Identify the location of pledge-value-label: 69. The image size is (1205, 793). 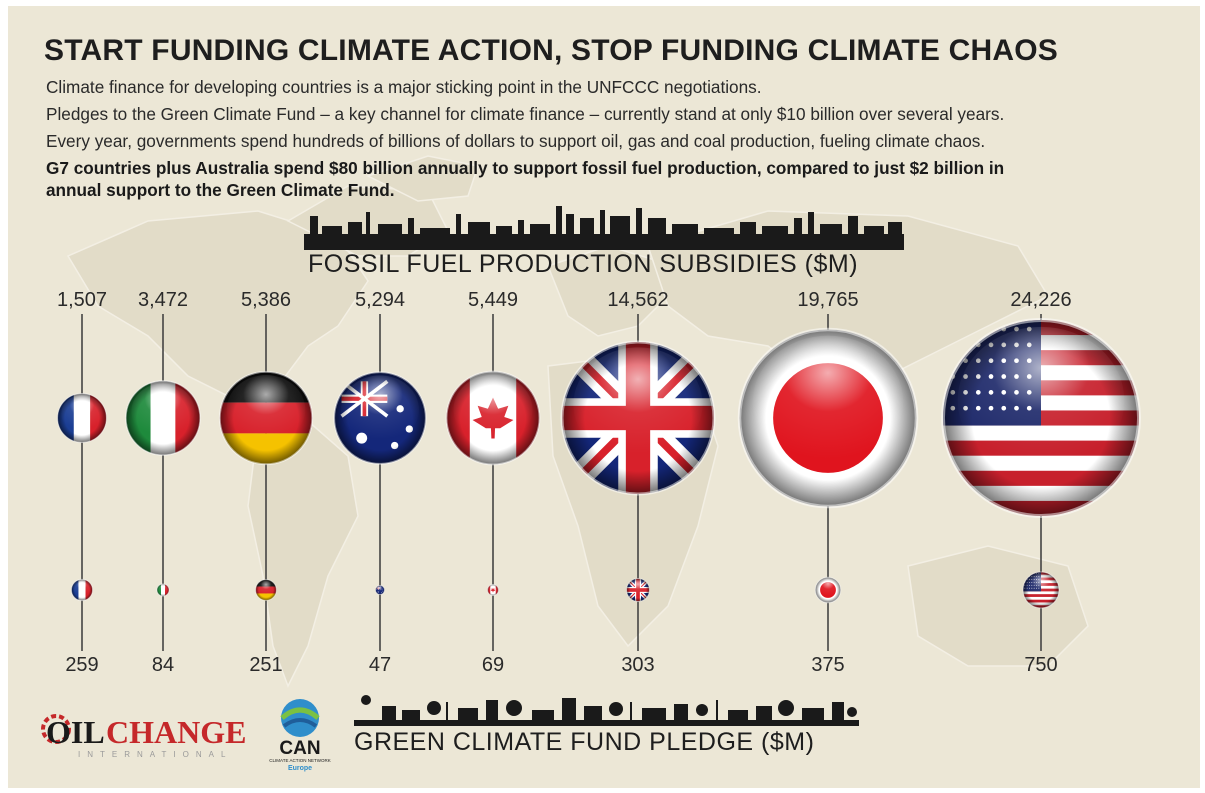
(493, 665).